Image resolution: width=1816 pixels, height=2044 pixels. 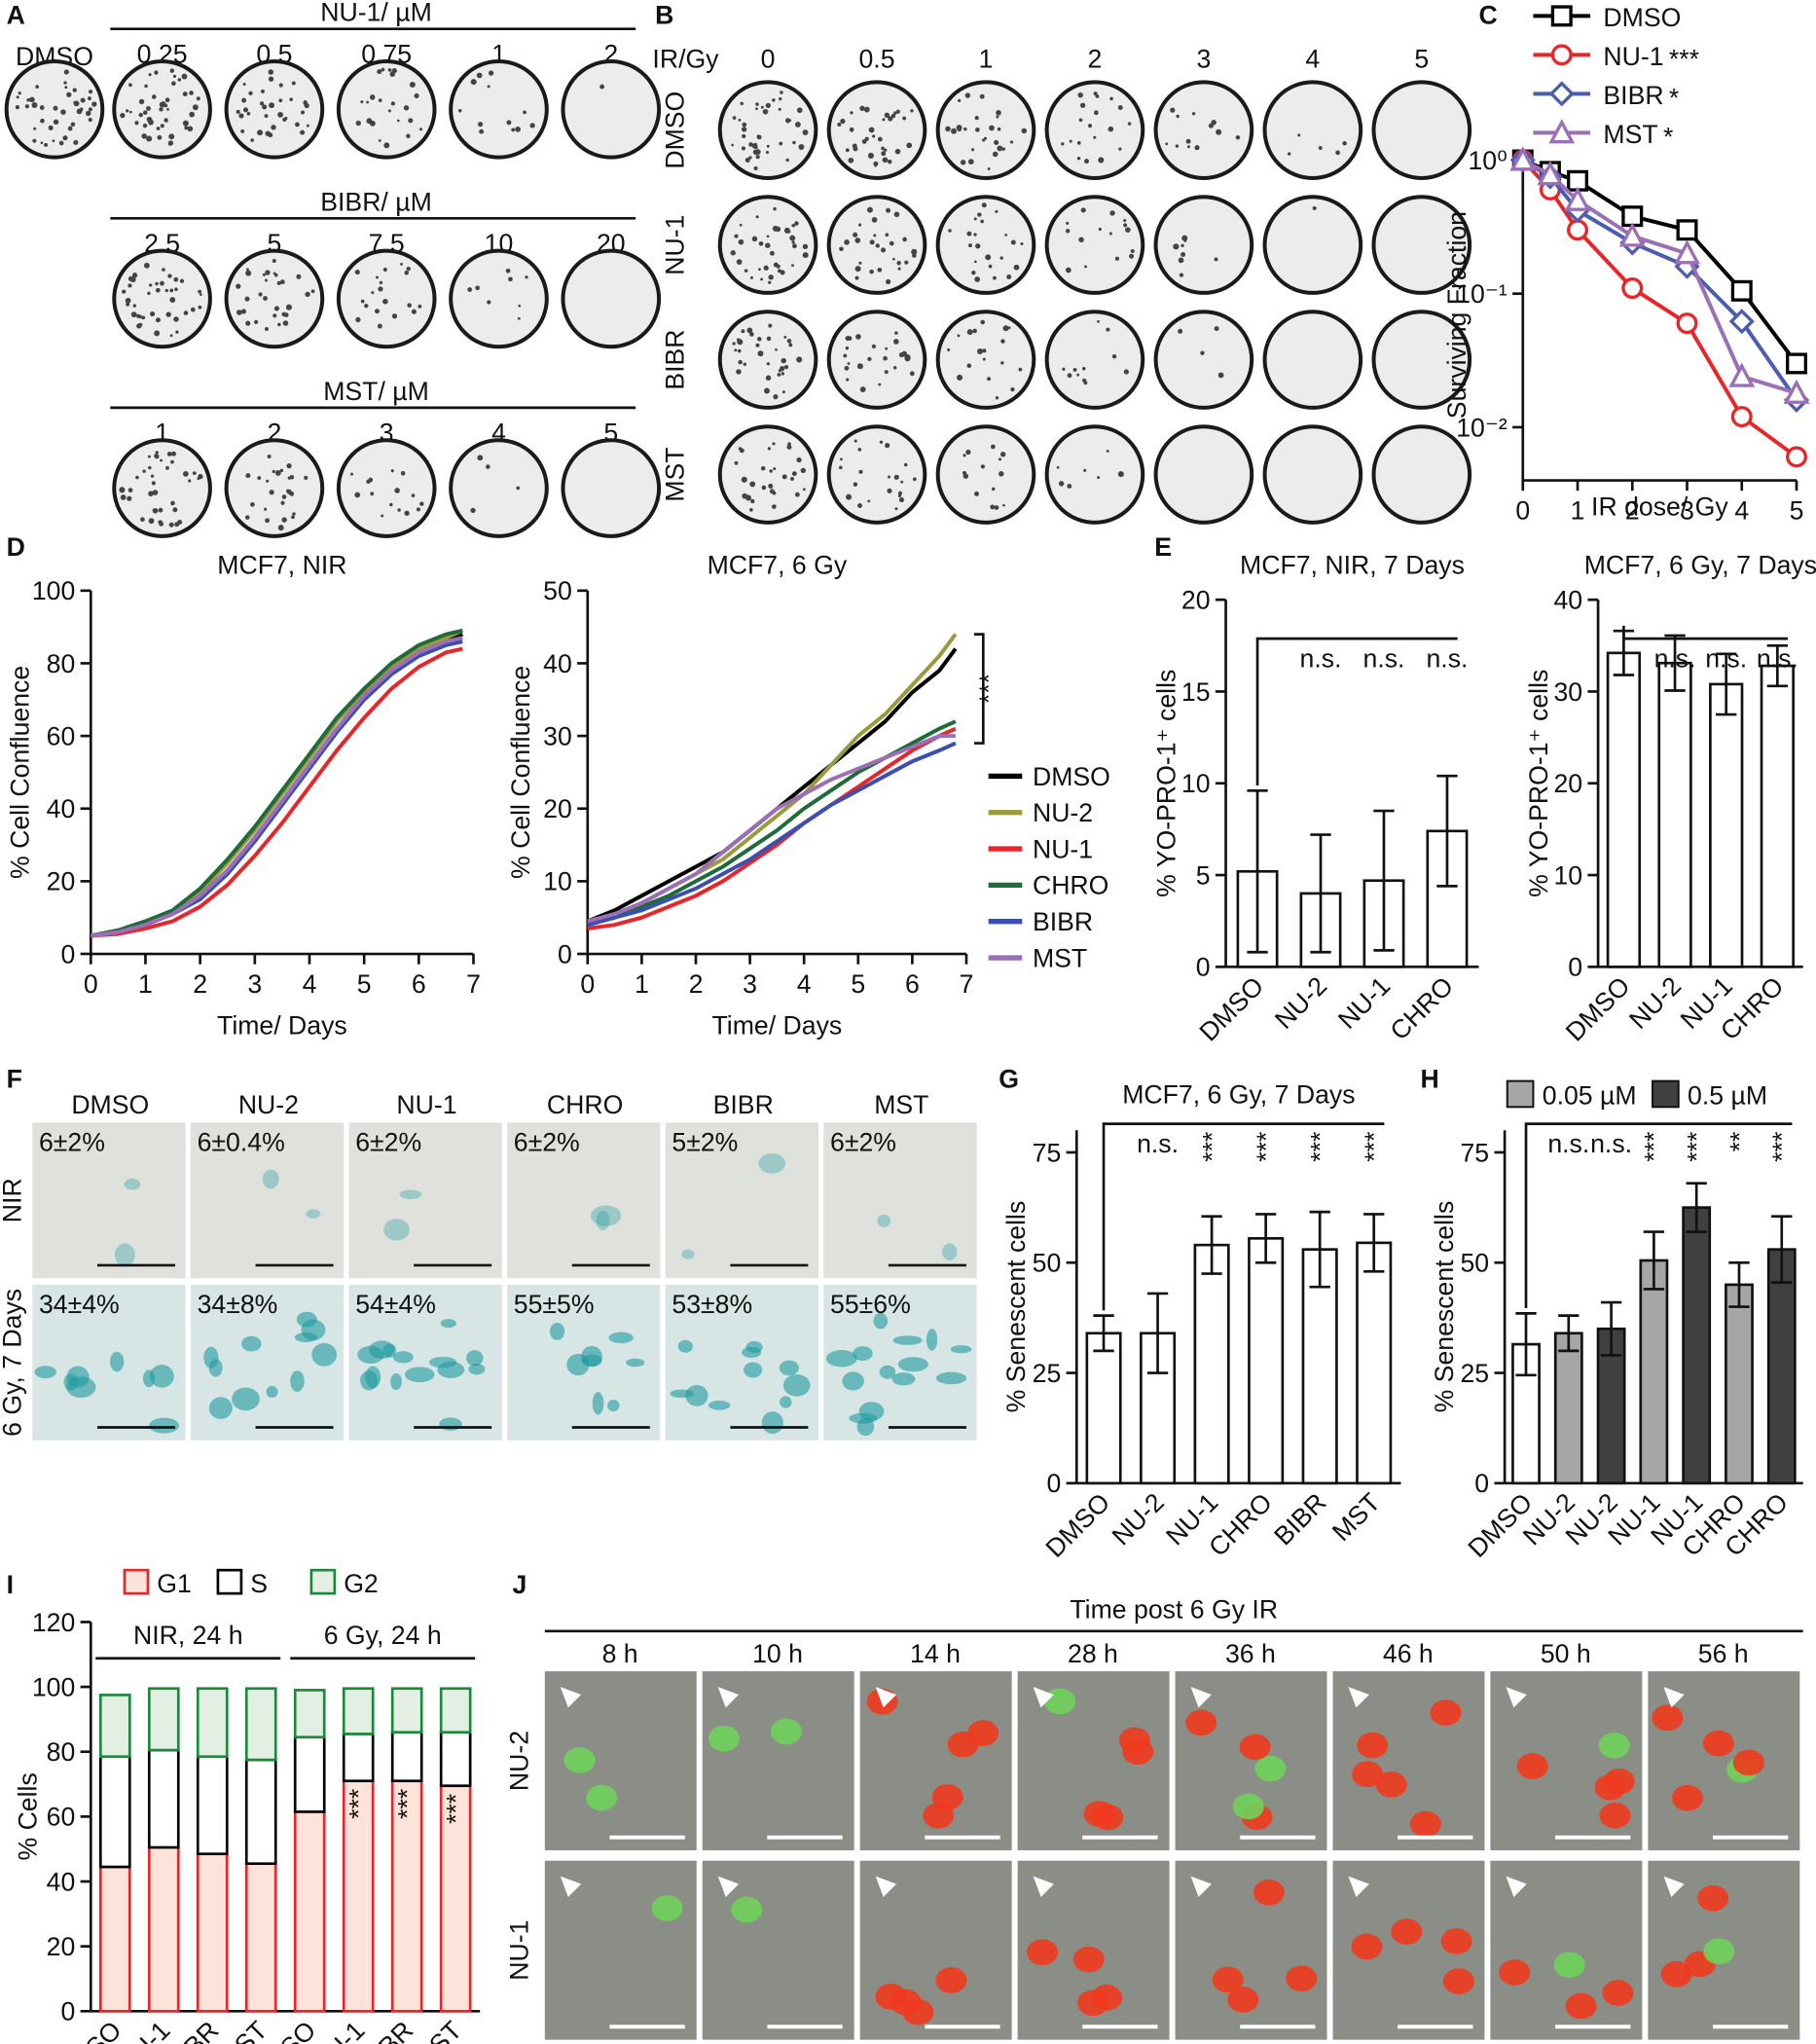 What do you see at coordinates (772, 835) in the screenshot?
I see `series-line` at bounding box center [772, 835].